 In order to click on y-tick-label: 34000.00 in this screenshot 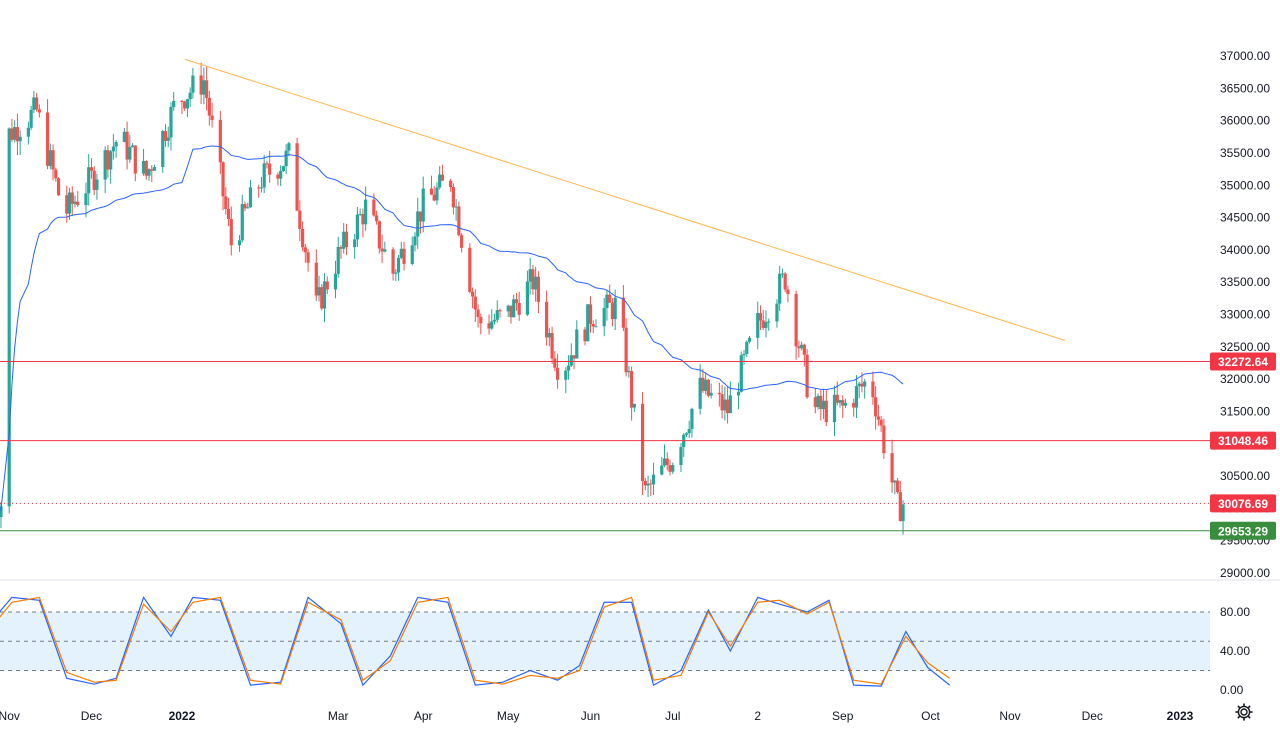, I will do `click(1245, 250)`.